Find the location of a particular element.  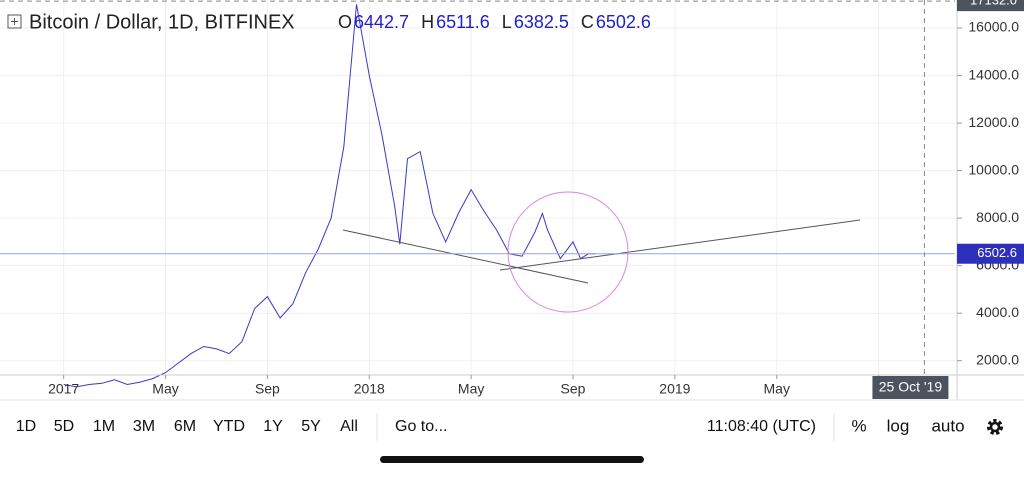

range-button: 5D is located at coordinates (64, 426).